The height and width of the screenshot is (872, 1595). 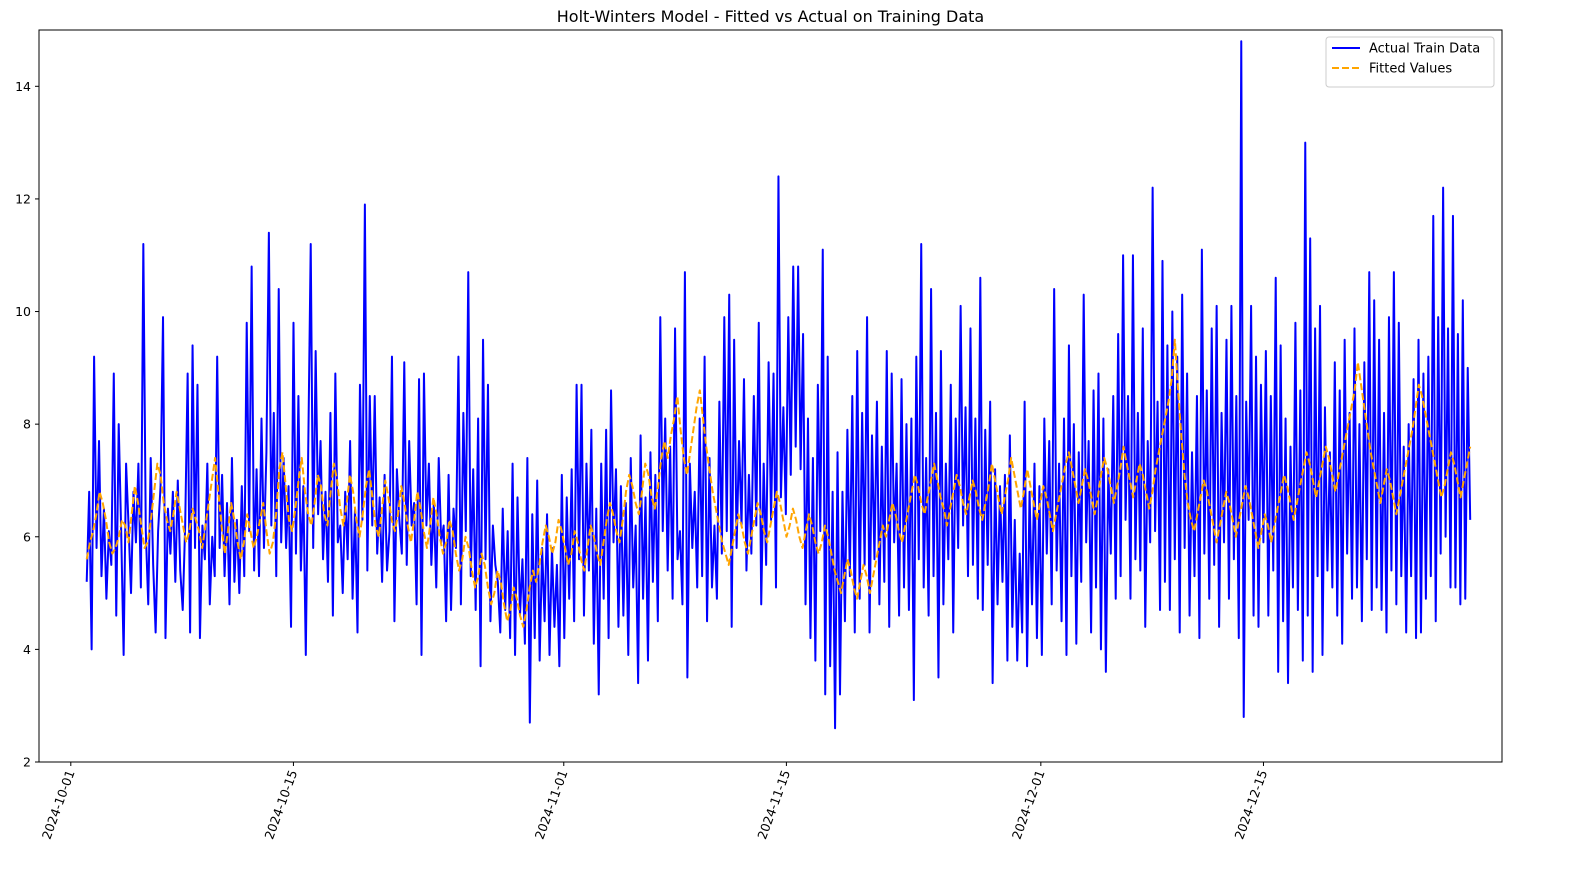 I want to click on y-tick-label: 2, so click(x=27, y=762).